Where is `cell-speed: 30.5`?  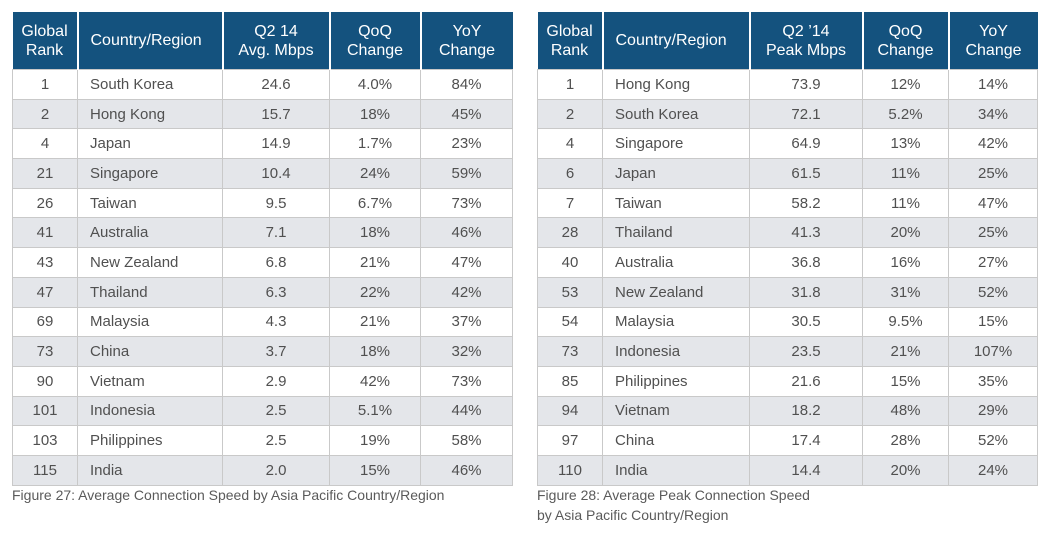
cell-speed: 30.5 is located at coordinates (806, 322).